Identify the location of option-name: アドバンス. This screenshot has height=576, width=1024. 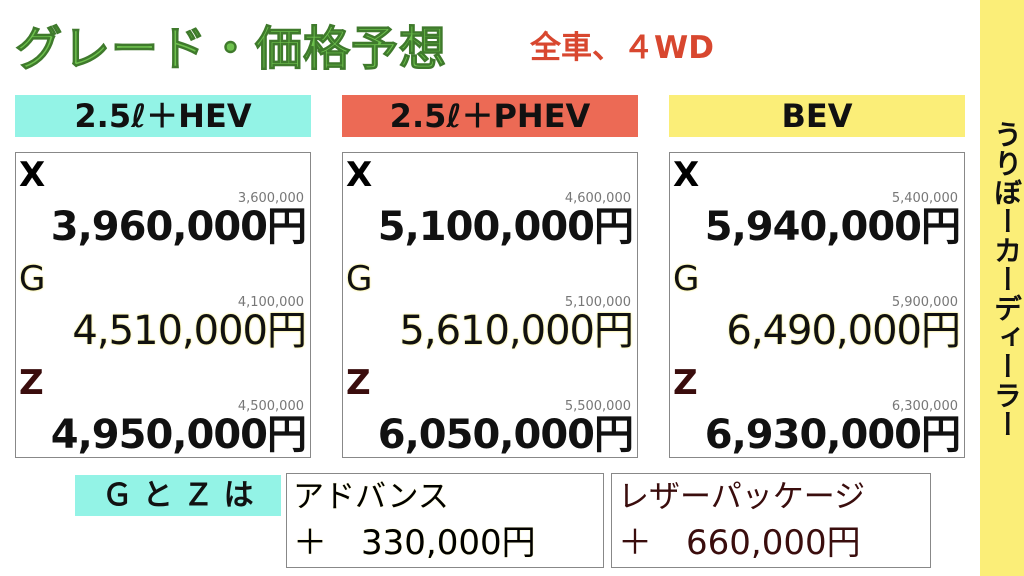
(371, 497).